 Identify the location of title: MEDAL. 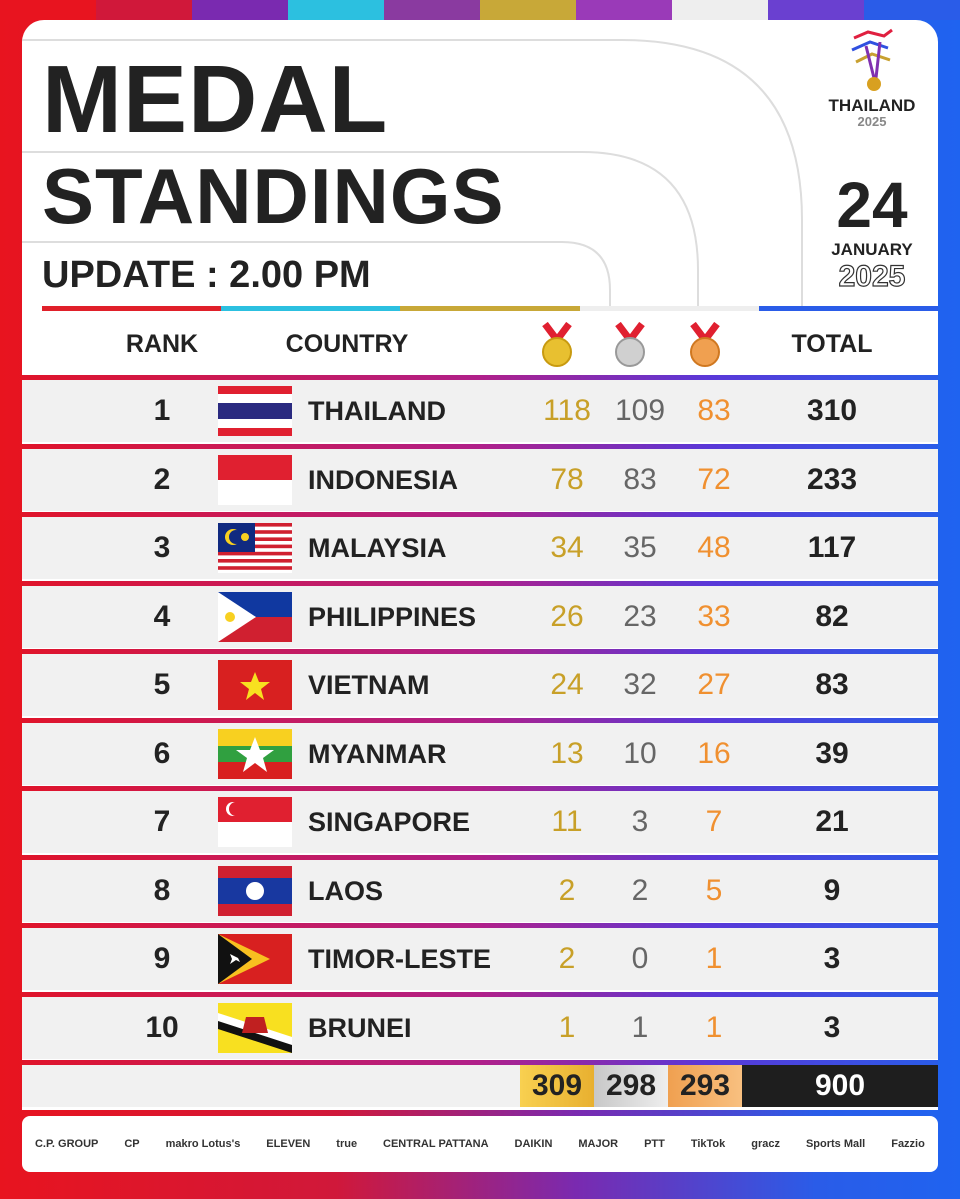
(215, 99).